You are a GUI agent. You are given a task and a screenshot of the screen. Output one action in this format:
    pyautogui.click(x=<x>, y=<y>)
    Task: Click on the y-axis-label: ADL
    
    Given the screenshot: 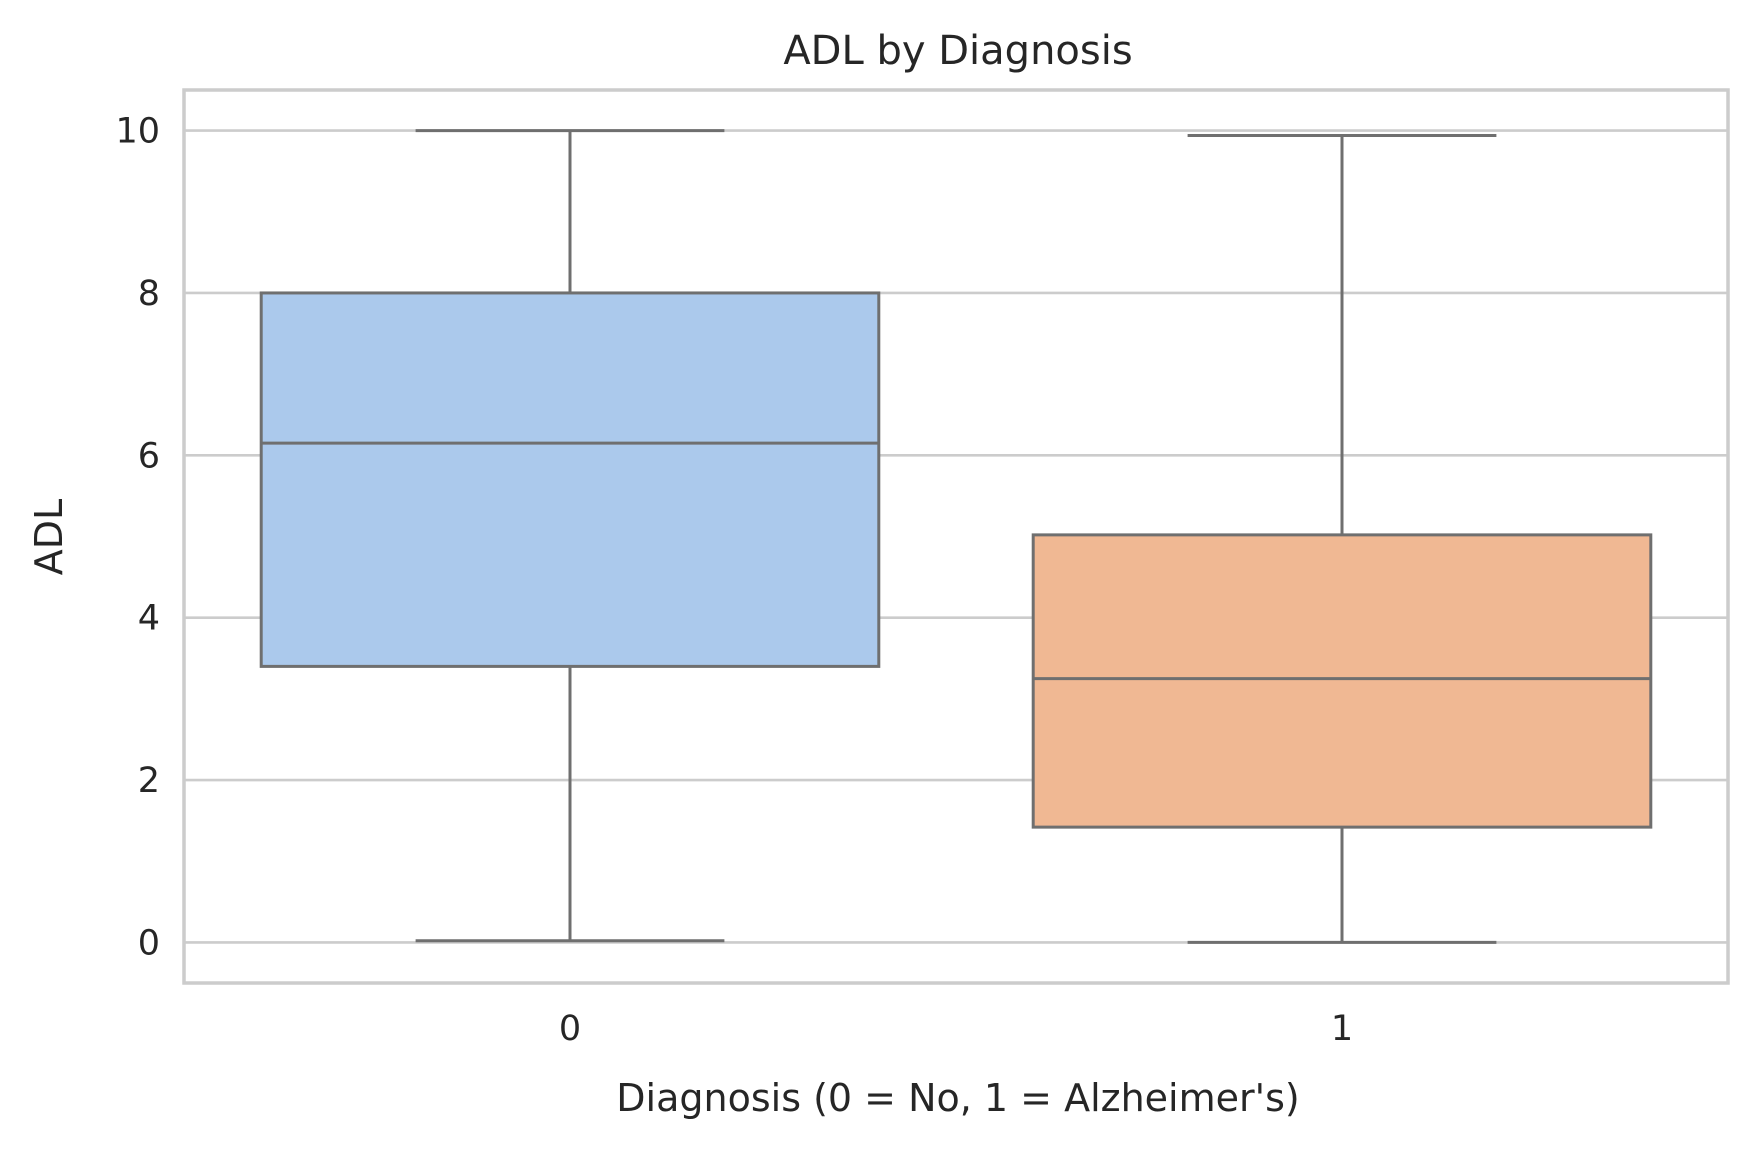 What is the action you would take?
    pyautogui.click(x=49, y=537)
    